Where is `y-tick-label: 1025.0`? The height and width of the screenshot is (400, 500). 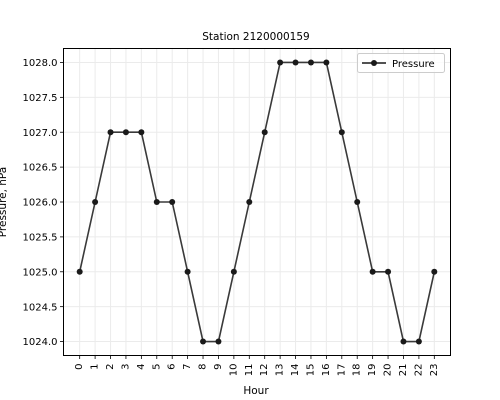 y-tick-label: 1025.0 is located at coordinates (40, 272).